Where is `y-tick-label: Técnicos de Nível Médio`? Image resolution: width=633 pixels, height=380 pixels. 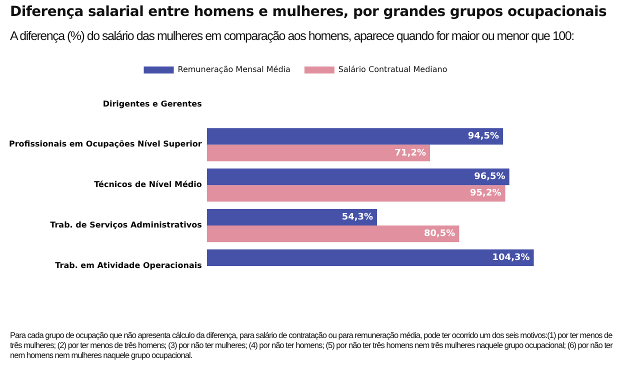
y-tick-label: Técnicos de Nível Médio is located at coordinates (148, 185).